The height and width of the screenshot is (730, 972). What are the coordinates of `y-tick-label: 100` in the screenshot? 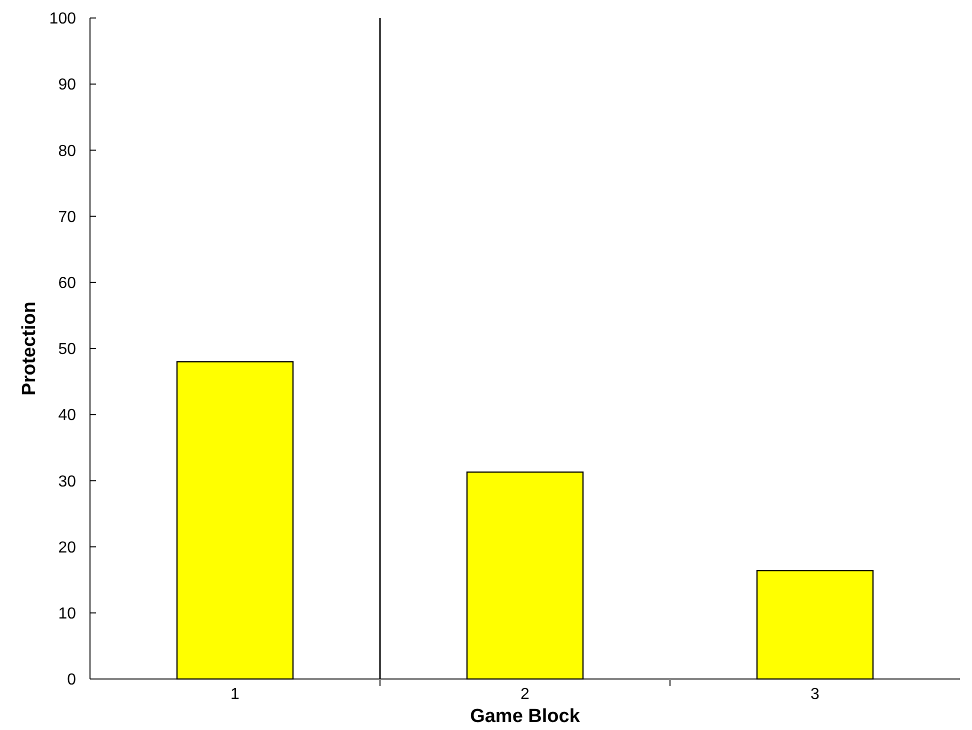 It's located at (62, 19).